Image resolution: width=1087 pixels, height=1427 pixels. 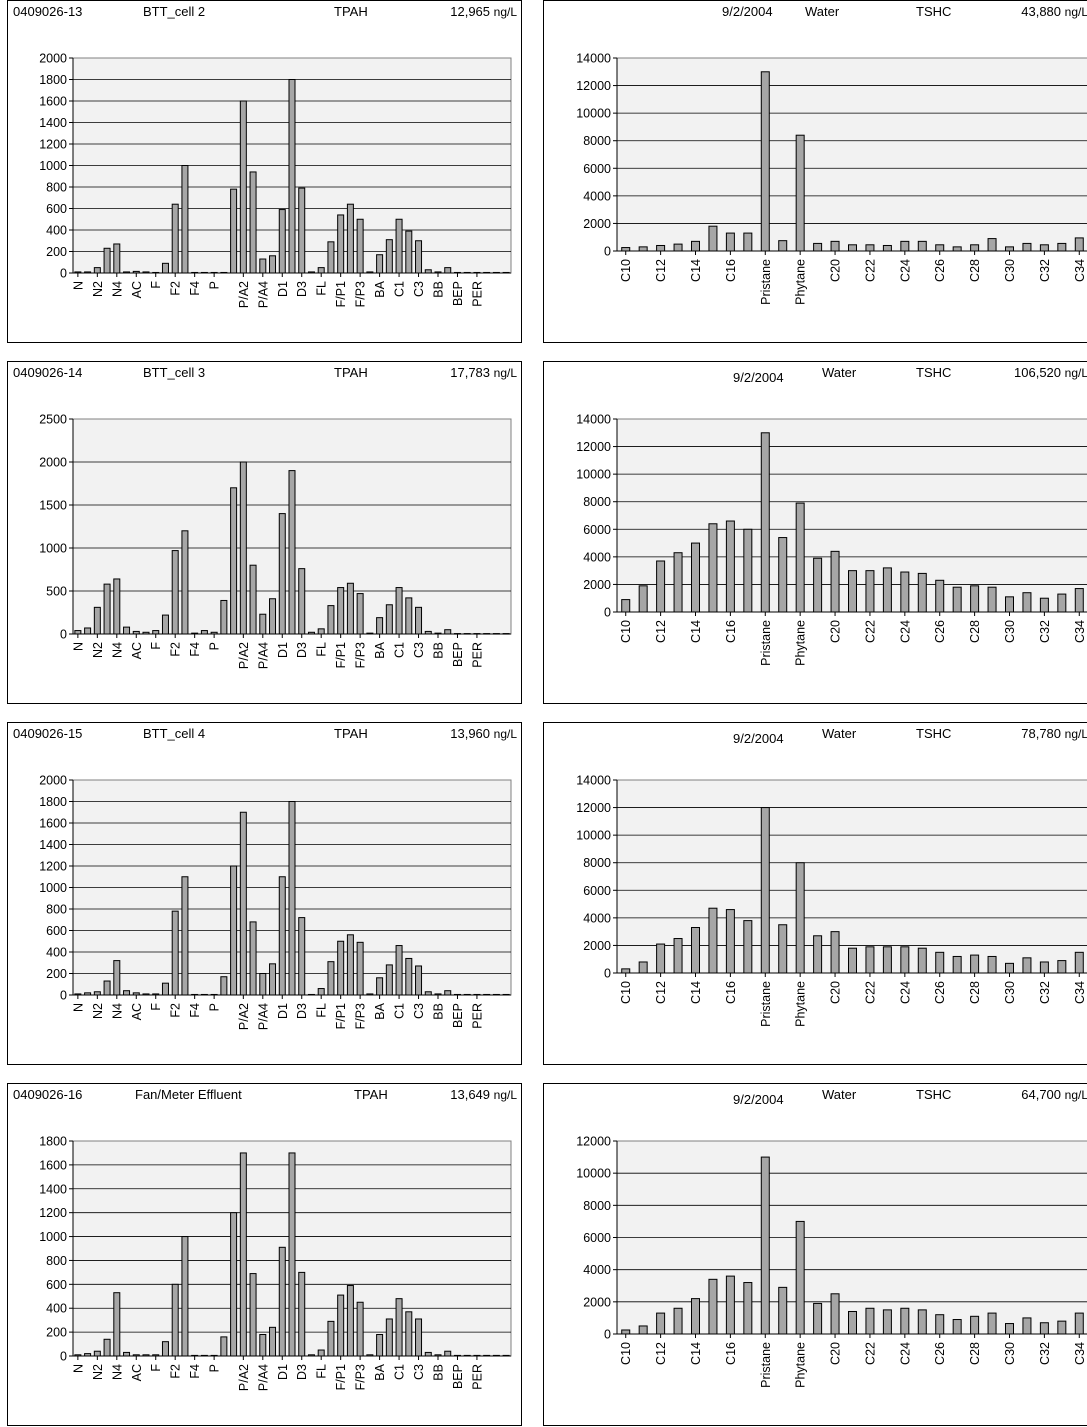 What do you see at coordinates (341, 244) in the screenshot?
I see `tpah-bar-FP1` at bounding box center [341, 244].